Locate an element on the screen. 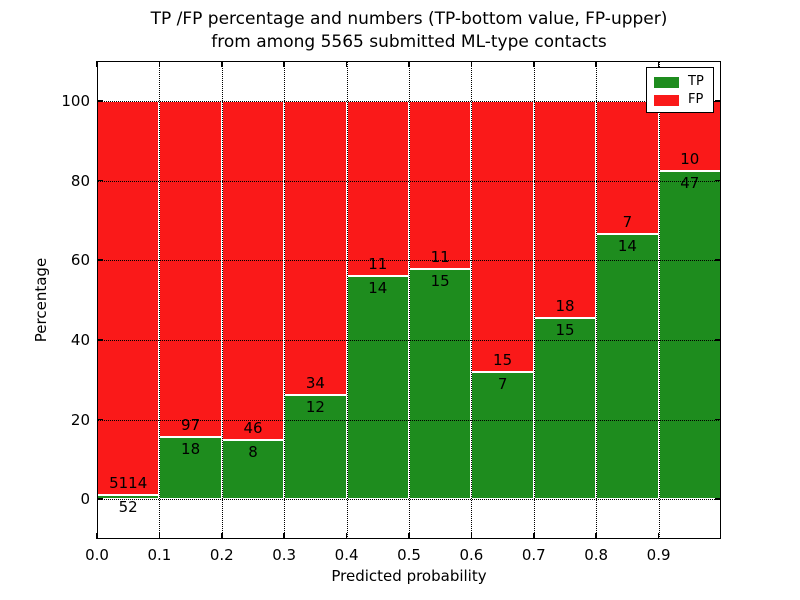 The image size is (800, 600). x-axis-label: Predicted probability is located at coordinates (409, 576).